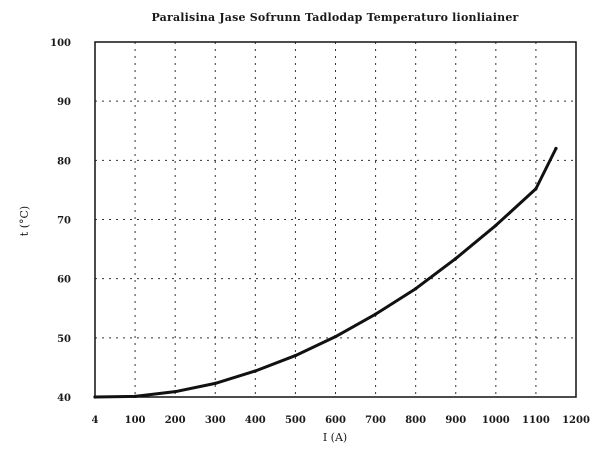 Image resolution: width=592 pixels, height=452 pixels. What do you see at coordinates (135, 420) in the screenshot?
I see `x-tick-label: 100` at bounding box center [135, 420].